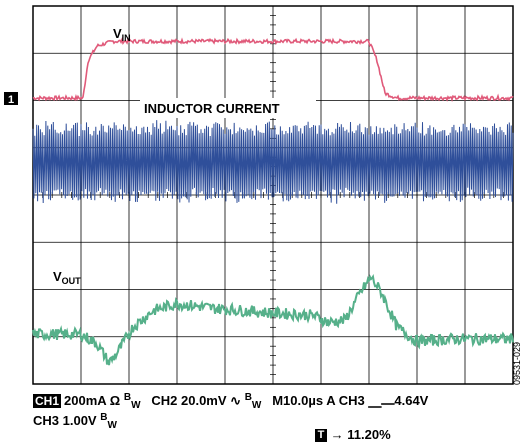 The image size is (528, 448). I want to click on bw-3: B, so click(104, 417).